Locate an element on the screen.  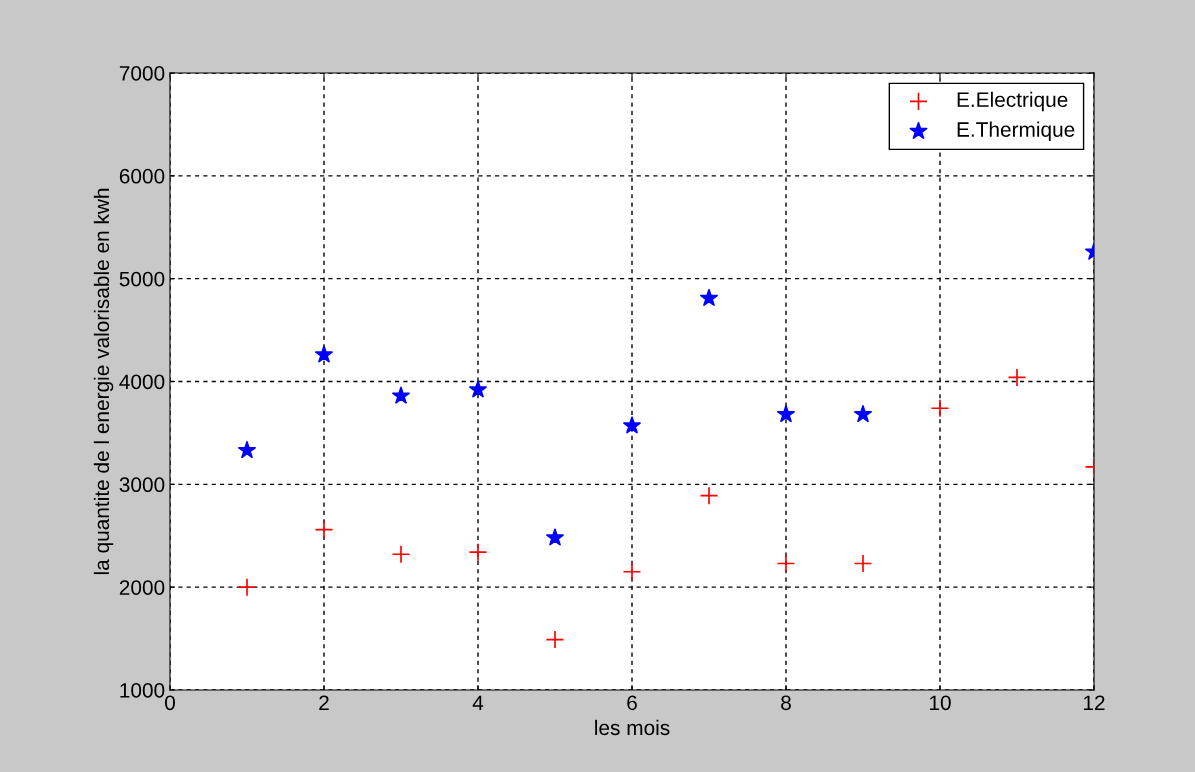
x-tick-label: 0 is located at coordinates (170, 703).